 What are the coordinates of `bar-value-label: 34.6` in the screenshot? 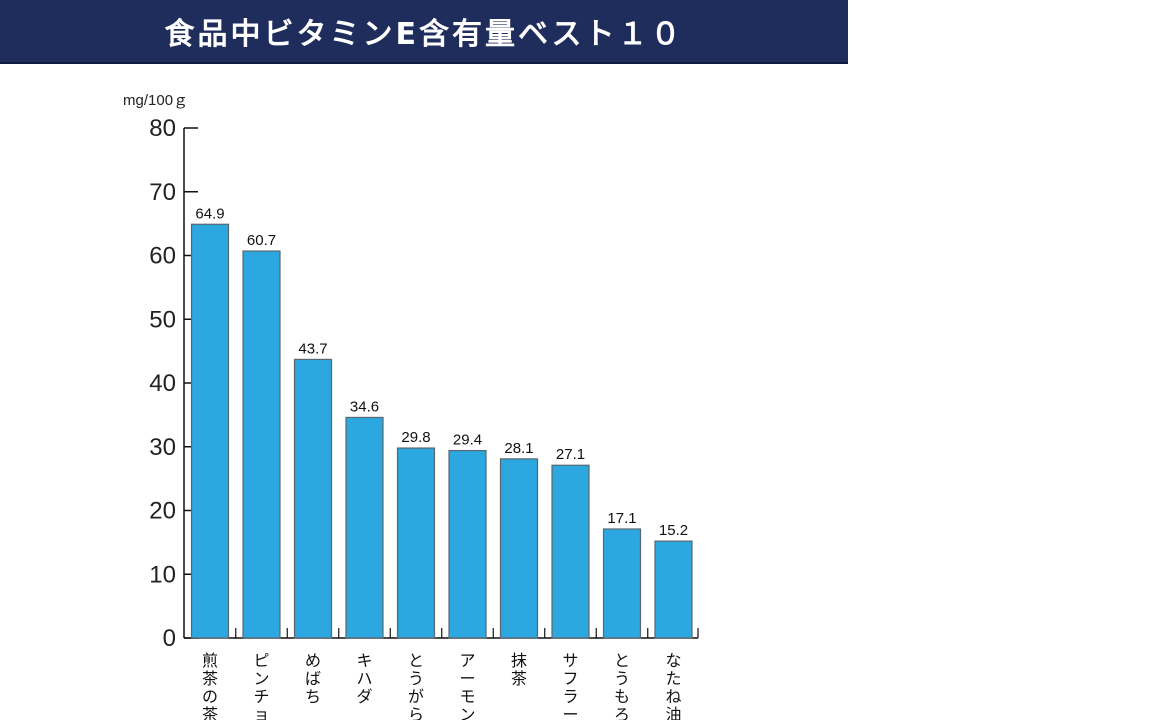 It's located at (364, 406).